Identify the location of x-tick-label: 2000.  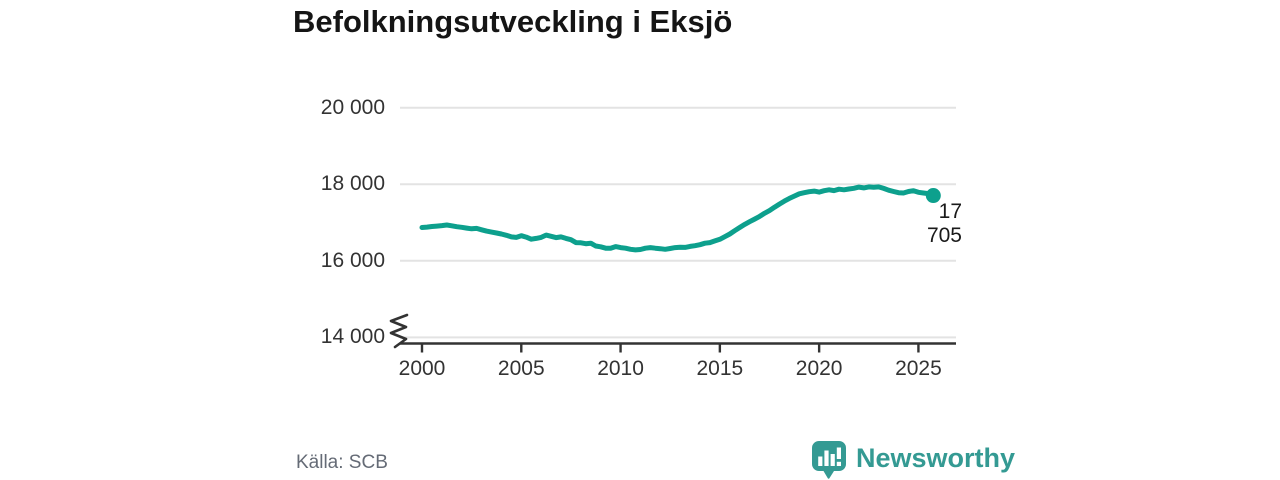
(422, 368).